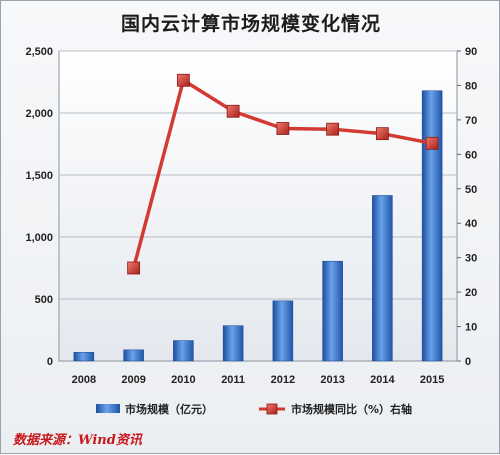 The image size is (500, 455). What do you see at coordinates (39, 238) in the screenshot?
I see `y-left-tick-label: 1,000` at bounding box center [39, 238].